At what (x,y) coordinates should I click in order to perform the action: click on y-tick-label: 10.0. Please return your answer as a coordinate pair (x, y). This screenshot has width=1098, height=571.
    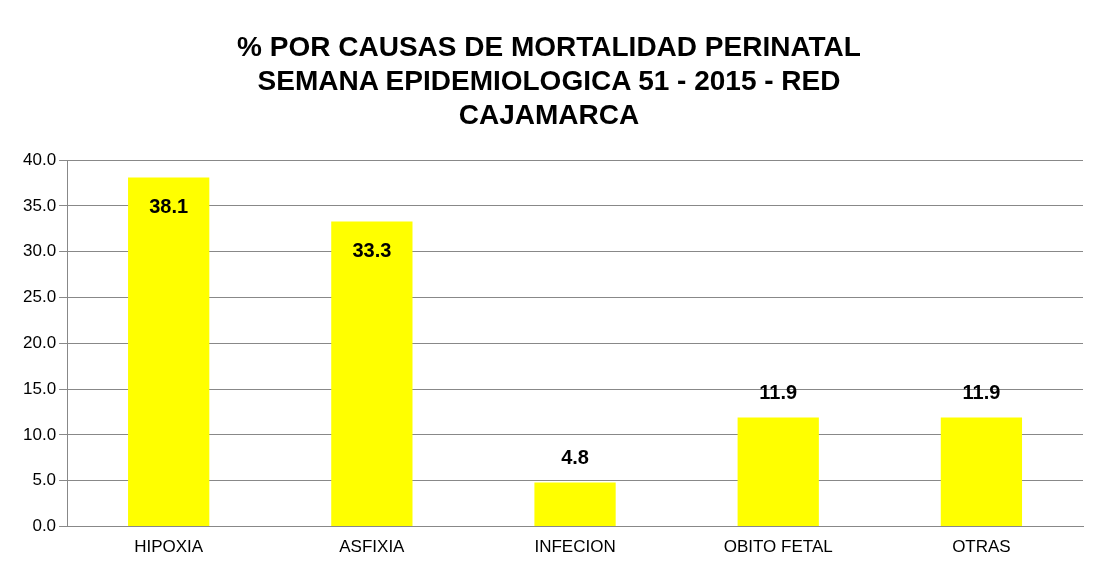
    Looking at the image, I should click on (39, 434).